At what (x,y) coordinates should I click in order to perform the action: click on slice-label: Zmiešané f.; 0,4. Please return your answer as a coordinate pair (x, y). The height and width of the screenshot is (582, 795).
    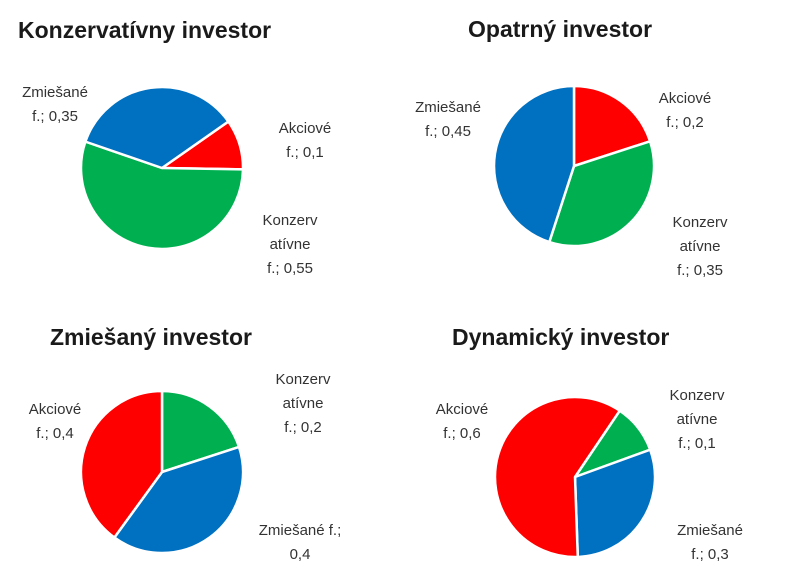
    Looking at the image, I should click on (300, 542).